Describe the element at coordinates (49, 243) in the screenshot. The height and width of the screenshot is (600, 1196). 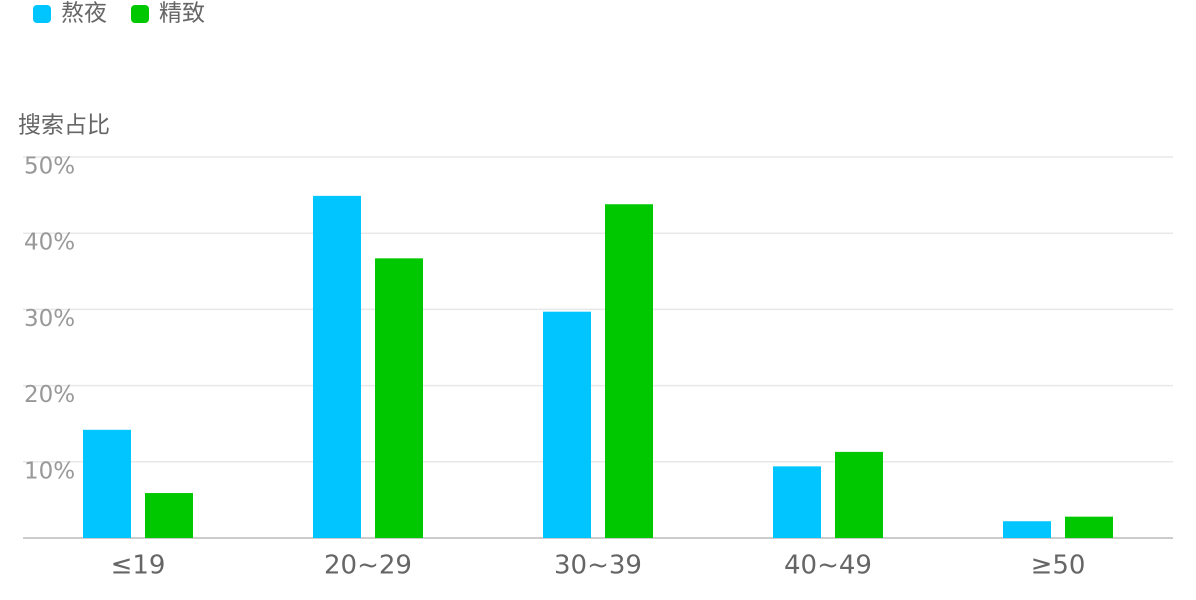
I see `y-tick-label: 40%` at that location.